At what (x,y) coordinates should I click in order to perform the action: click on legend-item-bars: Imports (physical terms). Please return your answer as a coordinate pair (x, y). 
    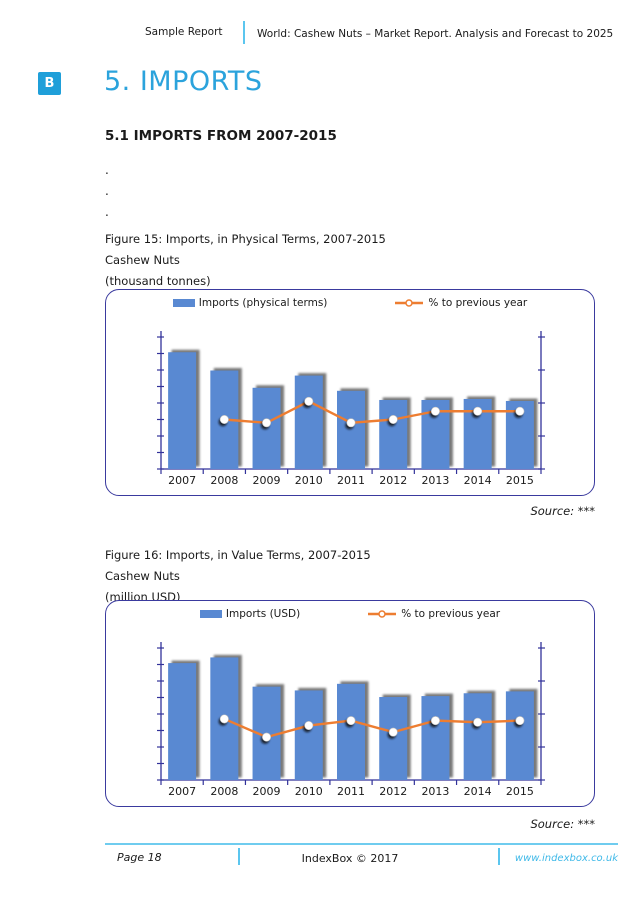
    Looking at the image, I should click on (250, 303).